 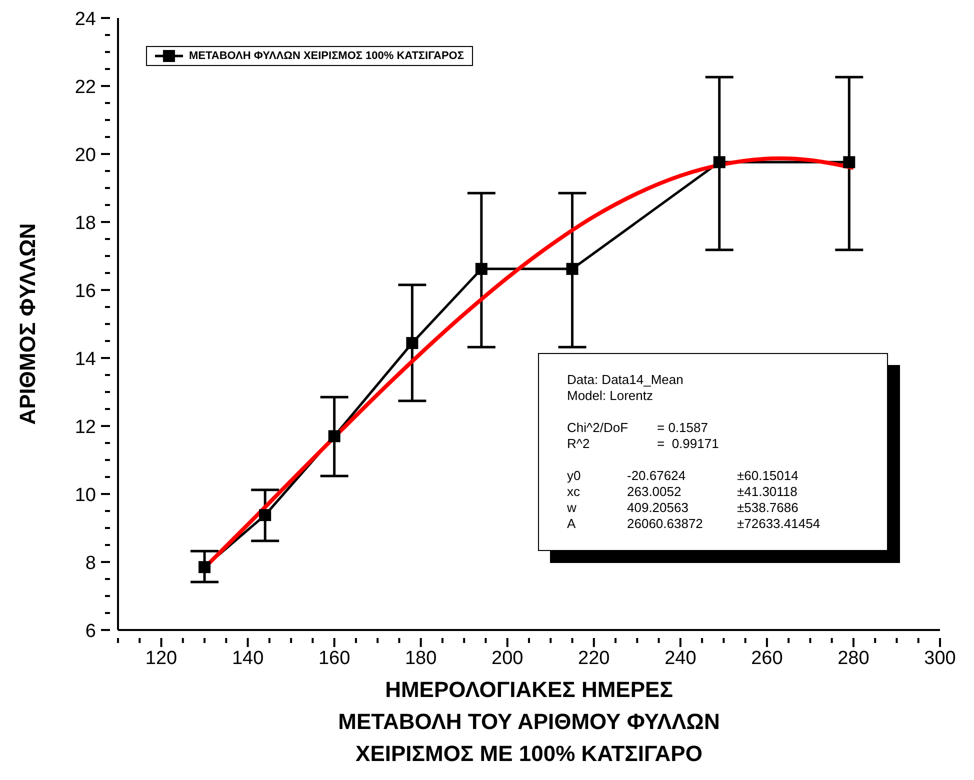 I want to click on y-tick-label: 10, so click(x=85, y=495).